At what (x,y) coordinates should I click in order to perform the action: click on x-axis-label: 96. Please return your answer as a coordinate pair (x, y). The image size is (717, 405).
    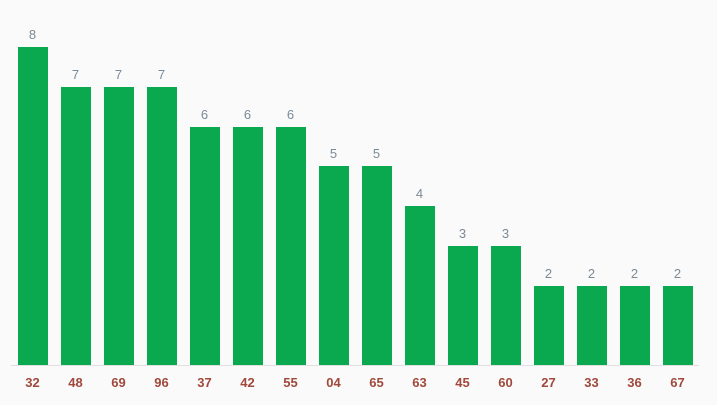
    Looking at the image, I should click on (161, 382).